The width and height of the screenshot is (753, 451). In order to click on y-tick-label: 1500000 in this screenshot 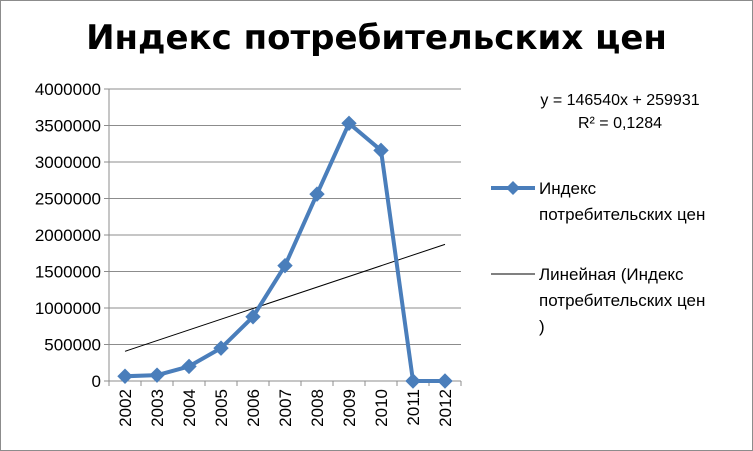, I will do `click(68, 272)`.